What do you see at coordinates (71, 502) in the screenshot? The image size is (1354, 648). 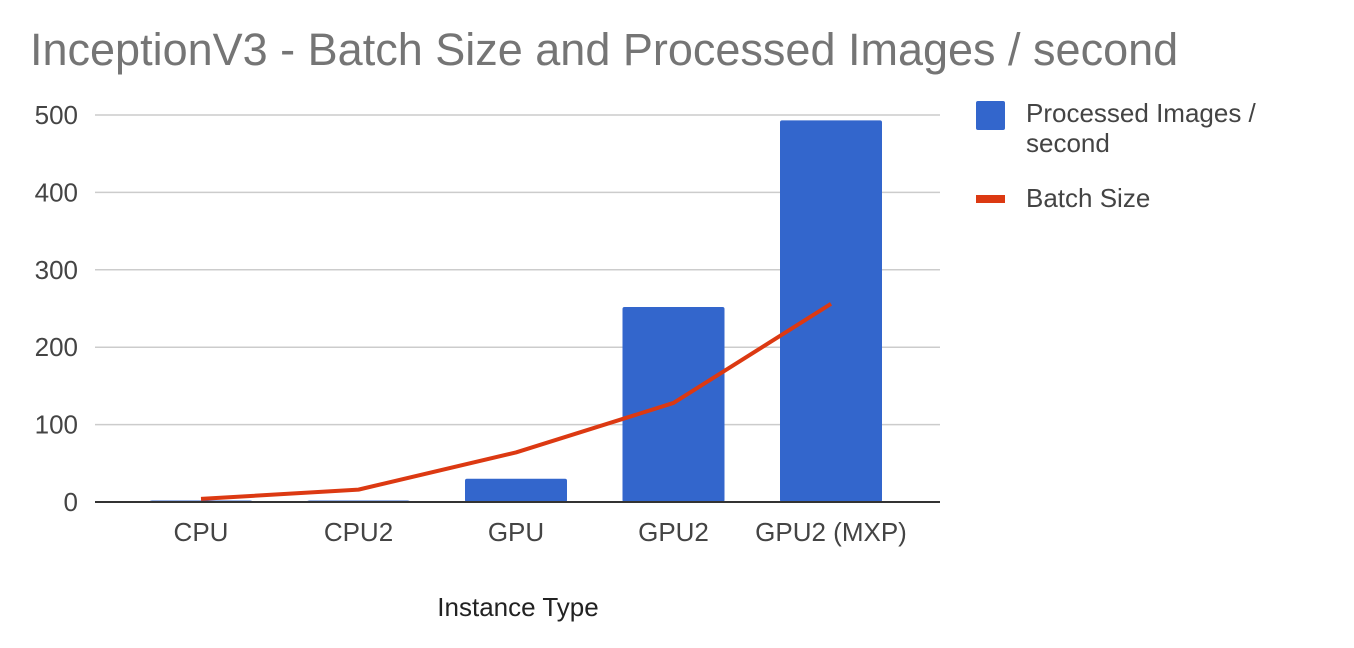 I see `y-tick-label: 0` at bounding box center [71, 502].